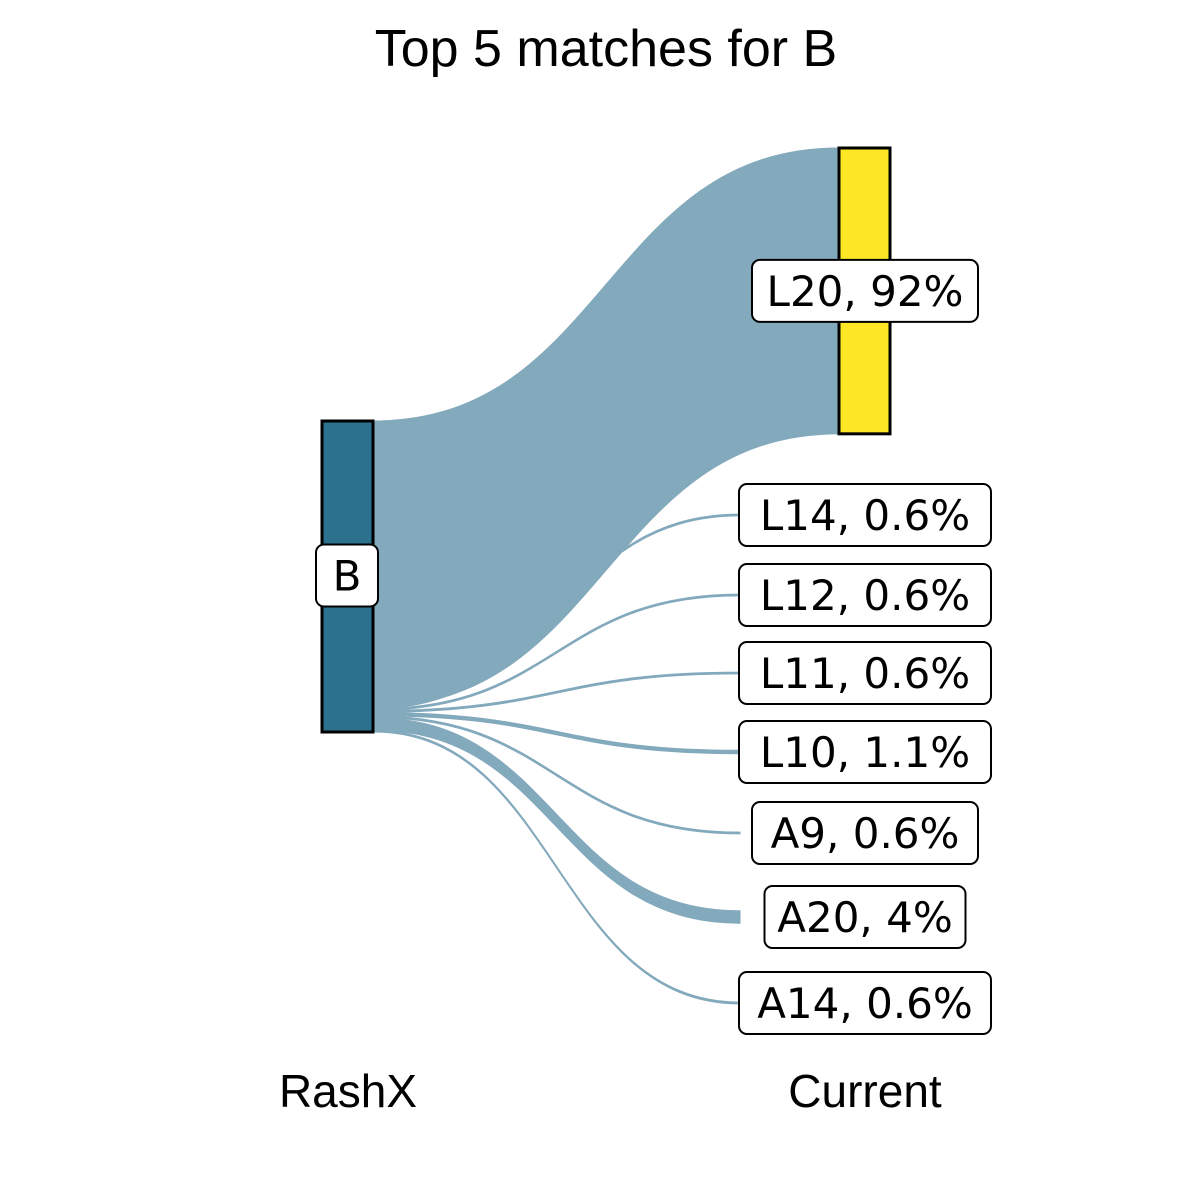  I want to click on target-label-text: L11, 0.6%, so click(865, 673).